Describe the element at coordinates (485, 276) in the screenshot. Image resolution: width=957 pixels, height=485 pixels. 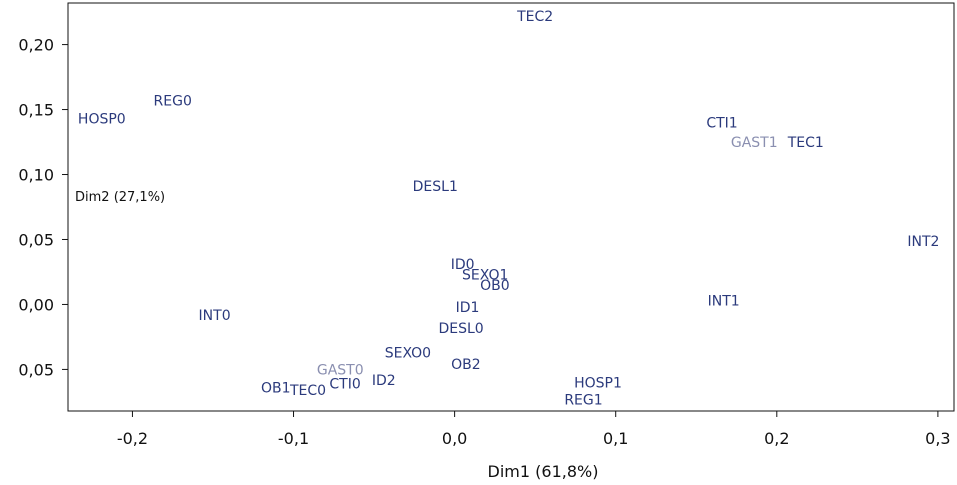
I see `point-label: SEXO1` at that location.